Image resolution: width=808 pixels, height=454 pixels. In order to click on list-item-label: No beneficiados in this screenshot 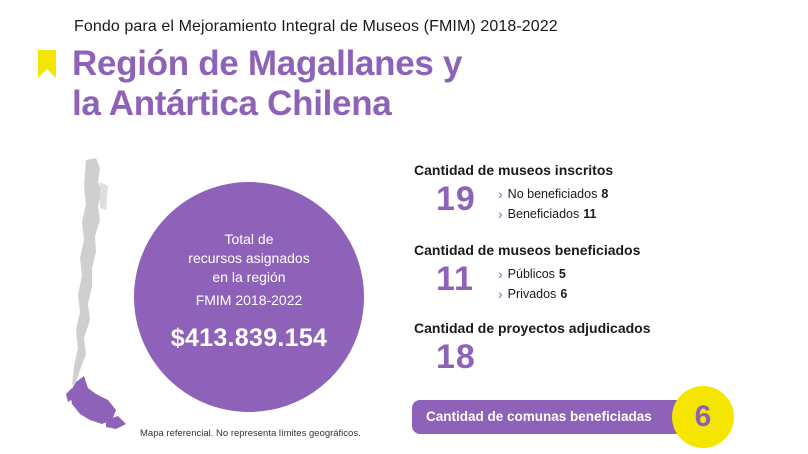, I will do `click(552, 194)`.